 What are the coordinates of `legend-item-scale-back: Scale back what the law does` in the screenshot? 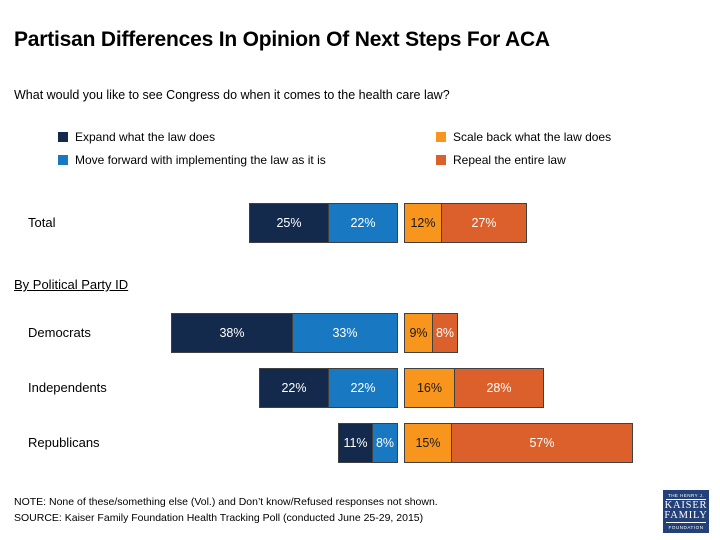 It's located at (523, 137).